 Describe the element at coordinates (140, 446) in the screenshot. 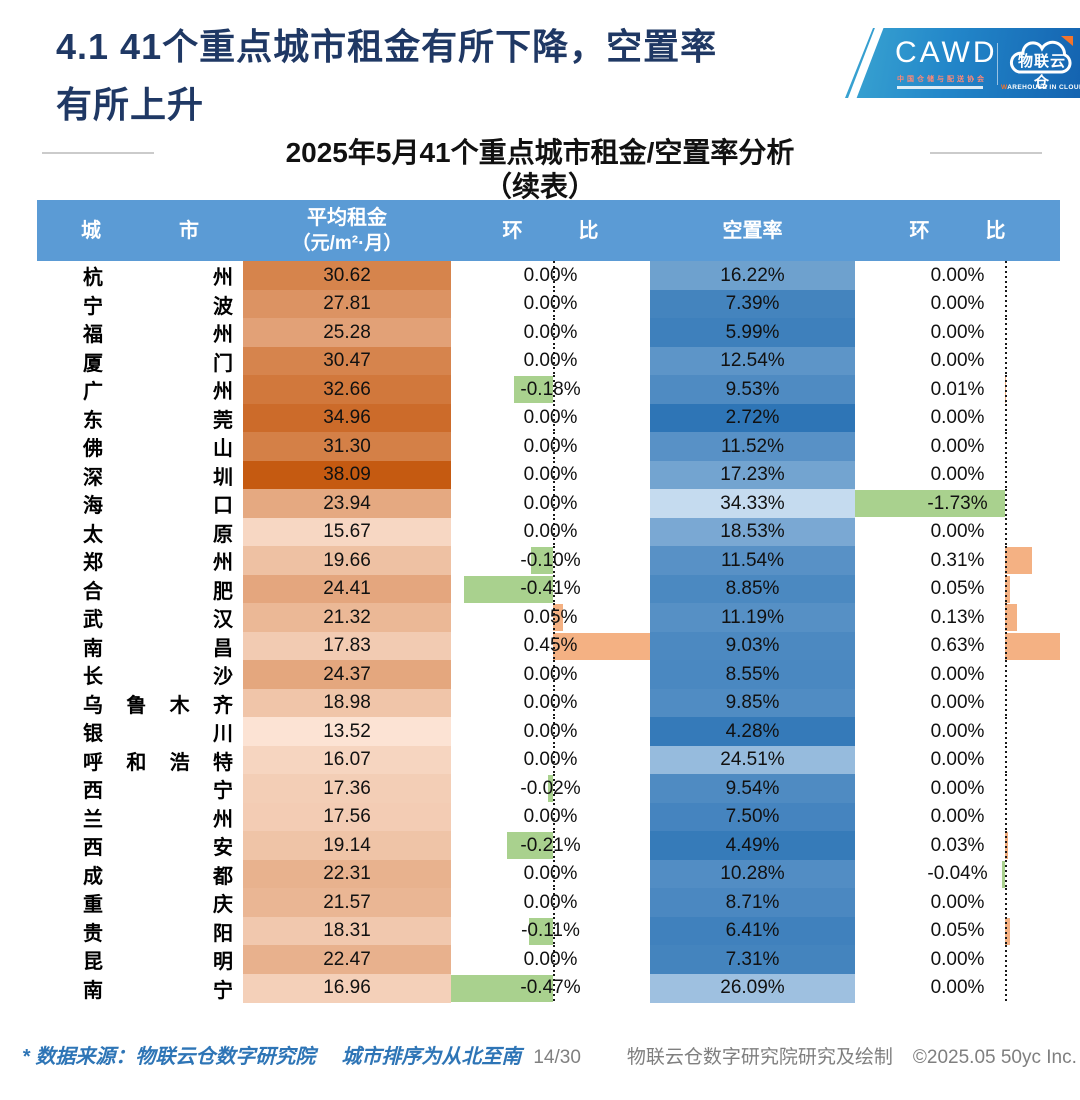

I see `city-cell: 佛山` at that location.